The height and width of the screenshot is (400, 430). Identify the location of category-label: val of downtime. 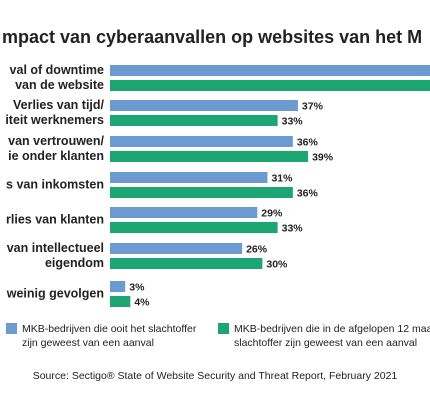
(57, 70).